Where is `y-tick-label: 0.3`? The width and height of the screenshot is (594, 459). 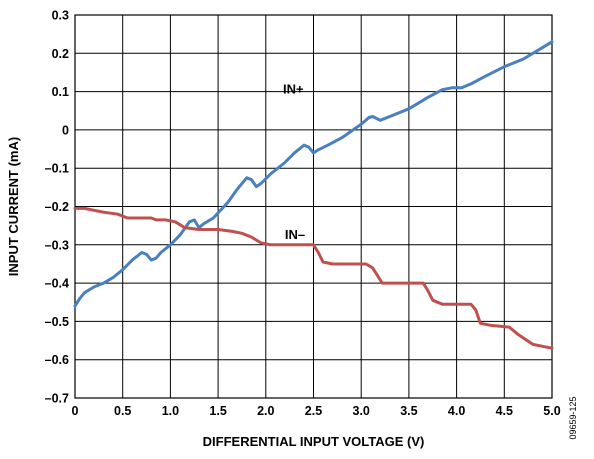
y-tick-label: 0.3 is located at coordinates (60, 16).